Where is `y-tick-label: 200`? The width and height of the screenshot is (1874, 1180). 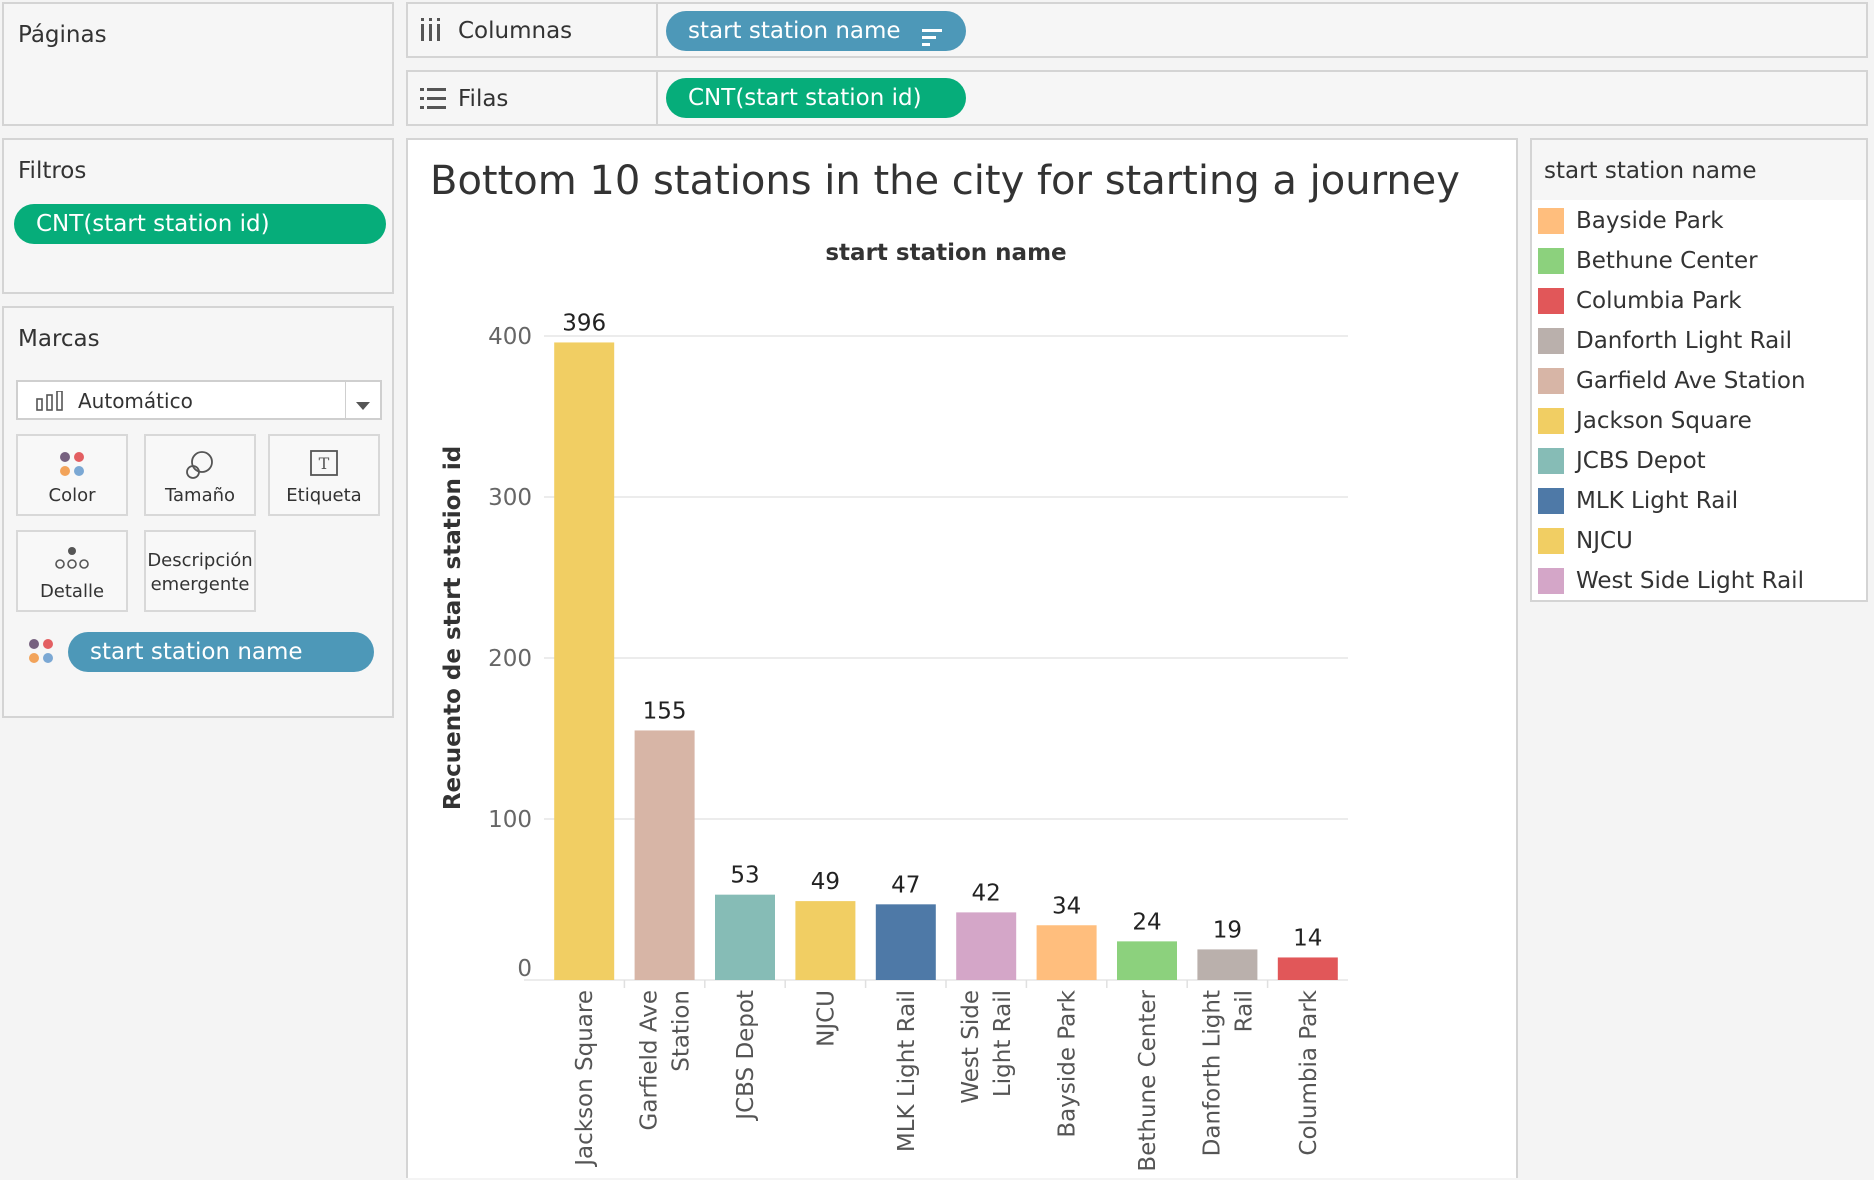 y-tick-label: 200 is located at coordinates (510, 659).